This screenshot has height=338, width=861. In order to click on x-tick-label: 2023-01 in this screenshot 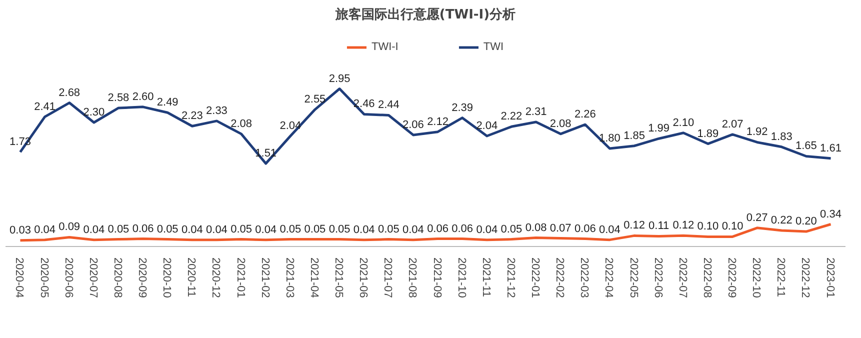, I will do `click(830, 278)`.